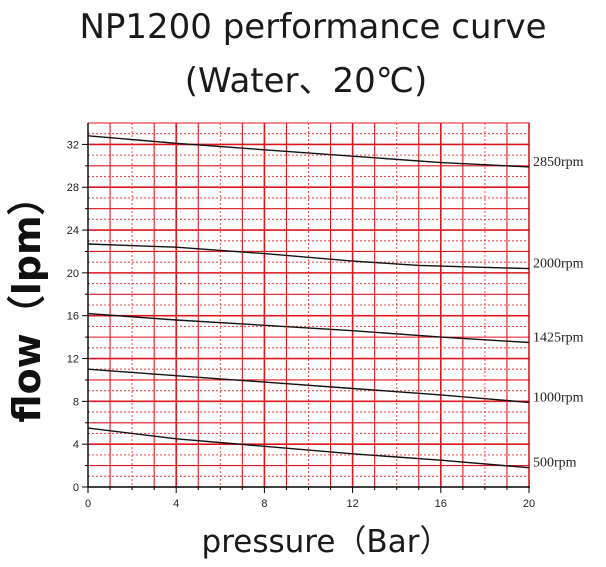 This screenshot has width=606, height=567. What do you see at coordinates (352, 504) in the screenshot?
I see `x-tick-label: 12` at bounding box center [352, 504].